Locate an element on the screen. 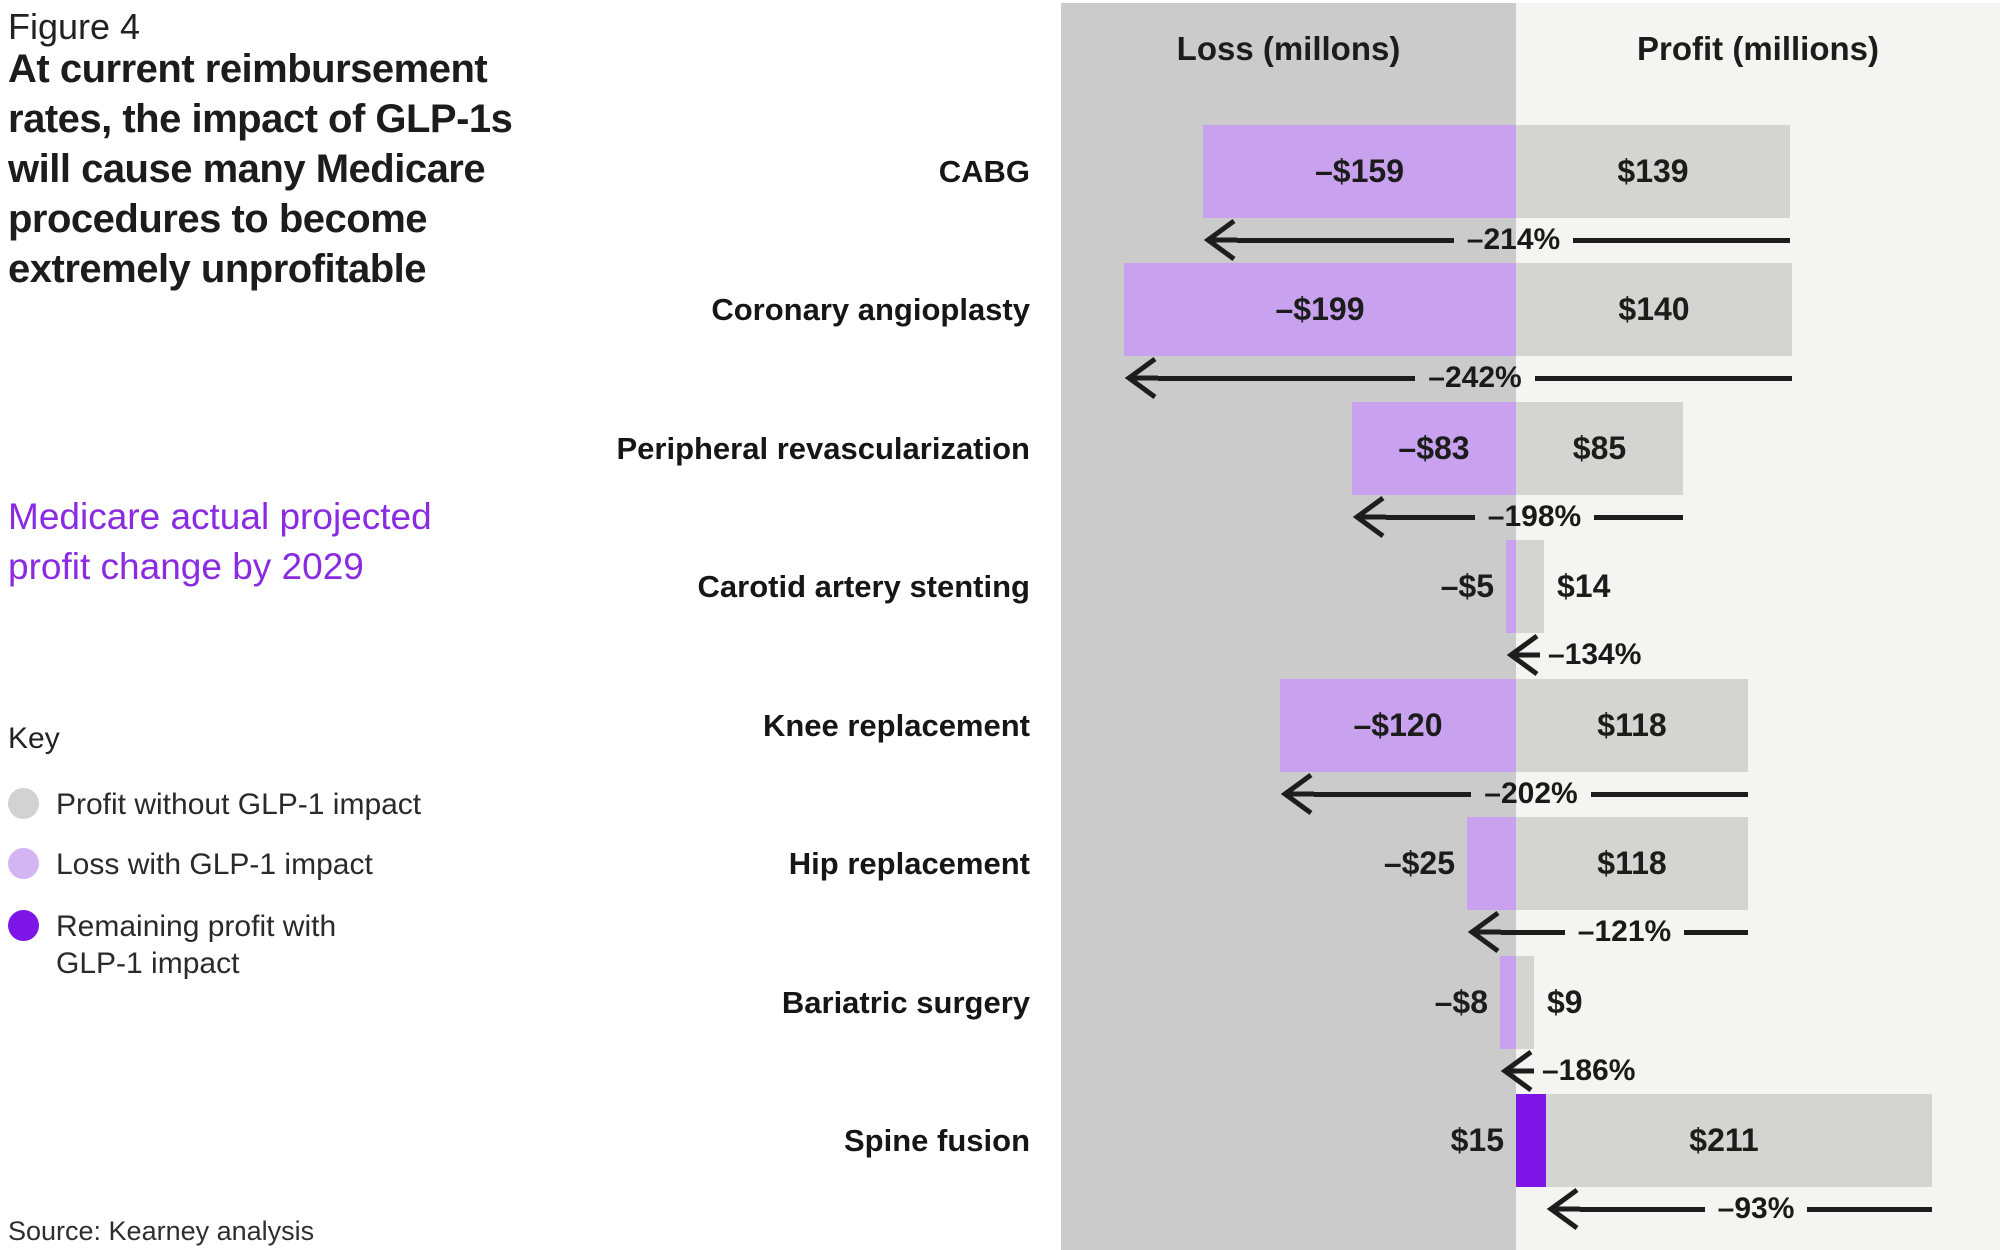  profit-value: $9 is located at coordinates (1565, 1002).